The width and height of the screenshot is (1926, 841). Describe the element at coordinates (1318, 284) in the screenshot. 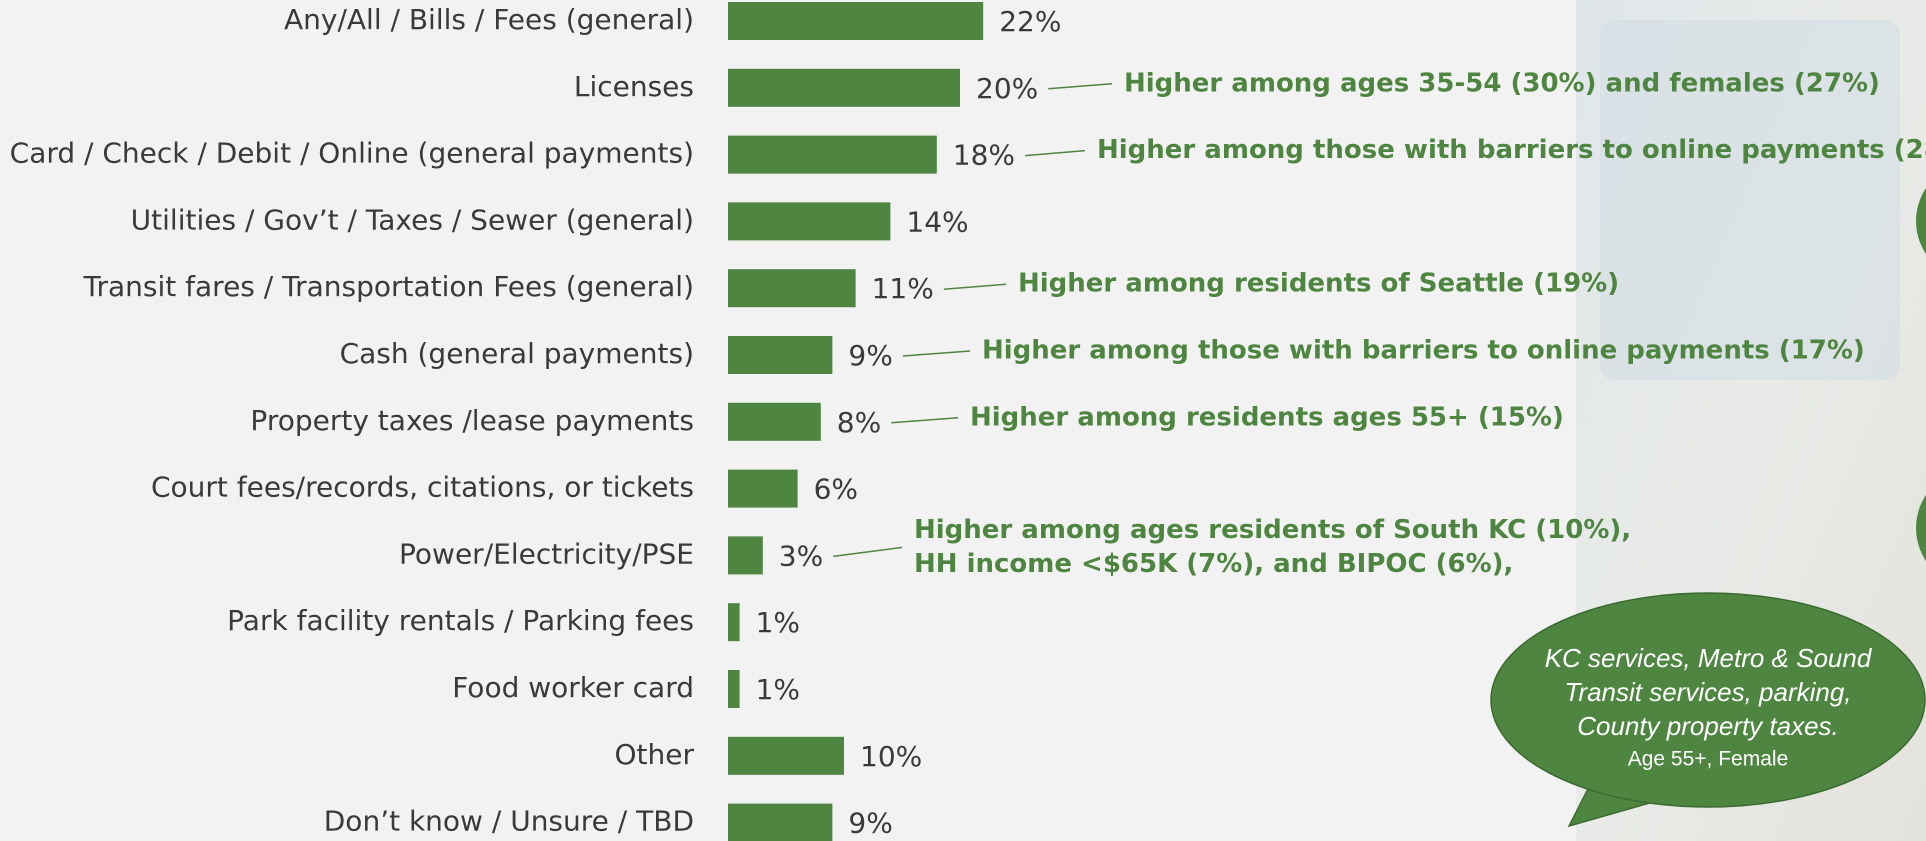

I see `annotation: Higher among residents of Seattle (19%)` at that location.